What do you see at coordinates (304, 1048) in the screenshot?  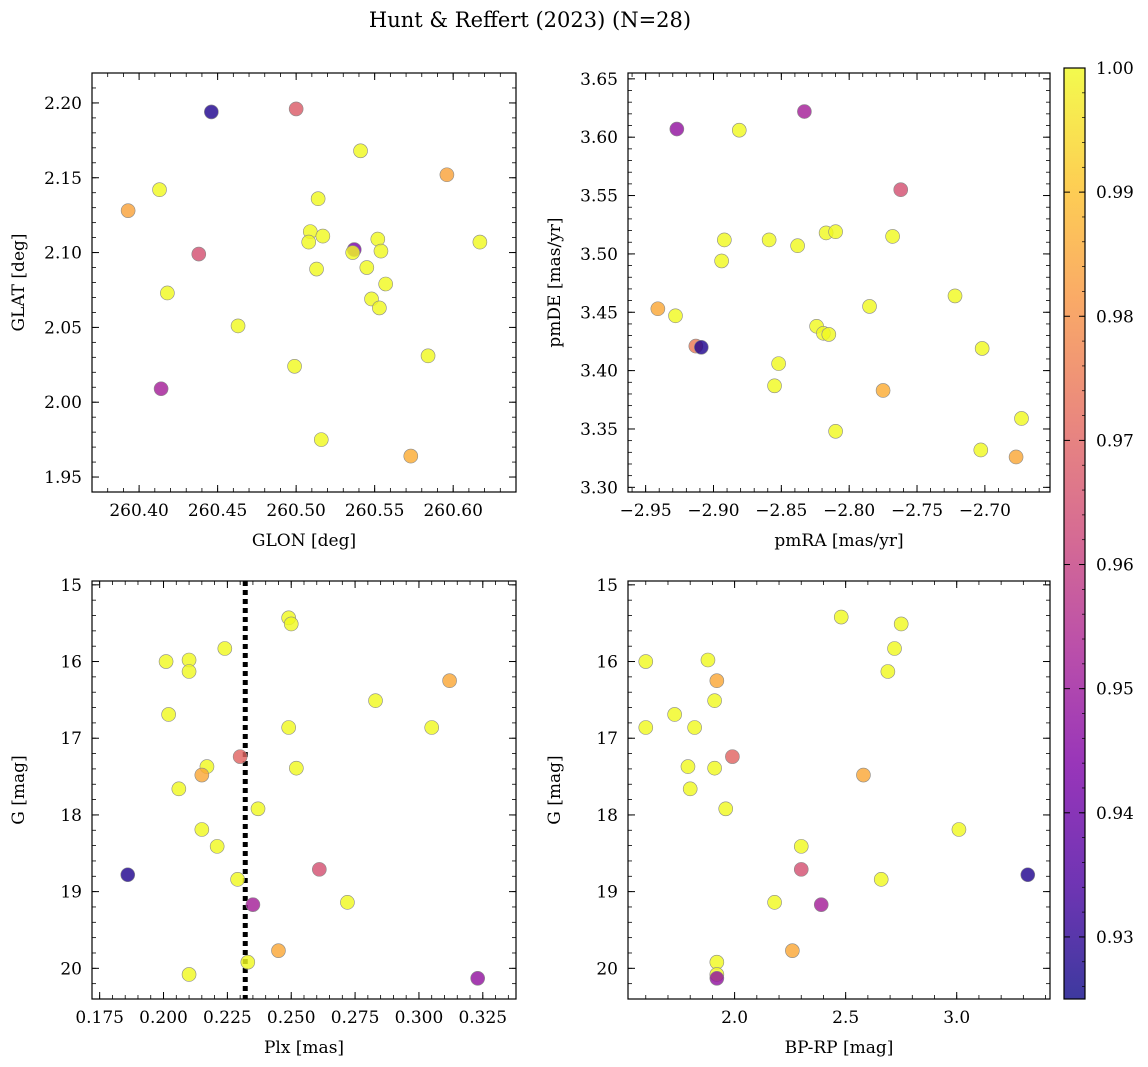 I see `x-axis-label: Plx [mas]` at bounding box center [304, 1048].